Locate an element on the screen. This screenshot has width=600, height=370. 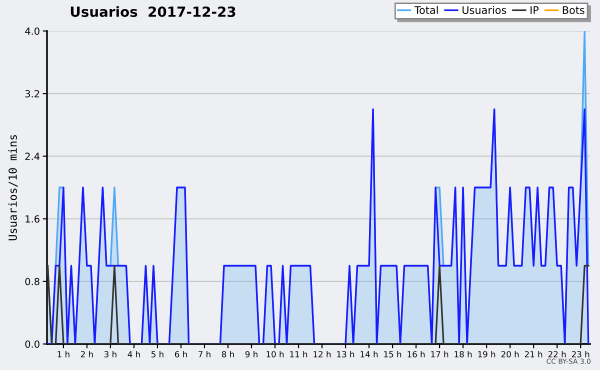
x-tick-label: 4 h is located at coordinates (134, 354).